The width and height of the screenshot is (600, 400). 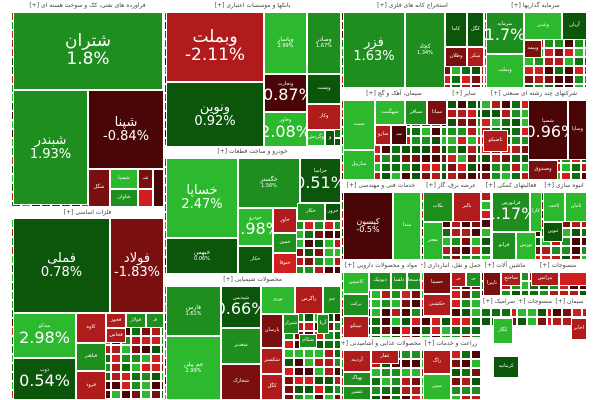 I want to click on stock-tile: فزر 1.63%, so click(x=374, y=50).